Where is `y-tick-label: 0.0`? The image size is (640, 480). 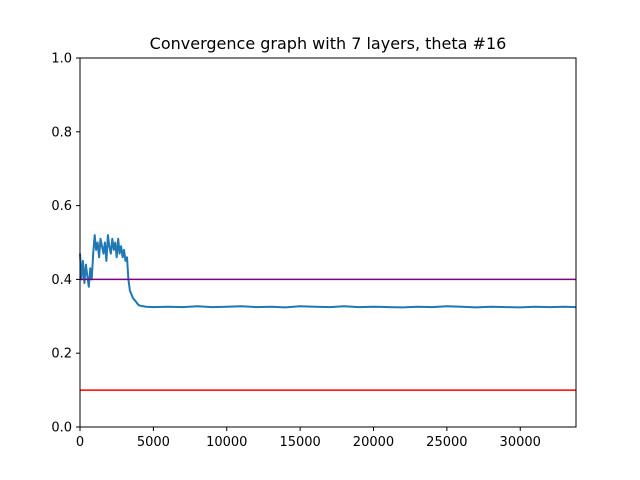 y-tick-label: 0.0 is located at coordinates (61, 428).